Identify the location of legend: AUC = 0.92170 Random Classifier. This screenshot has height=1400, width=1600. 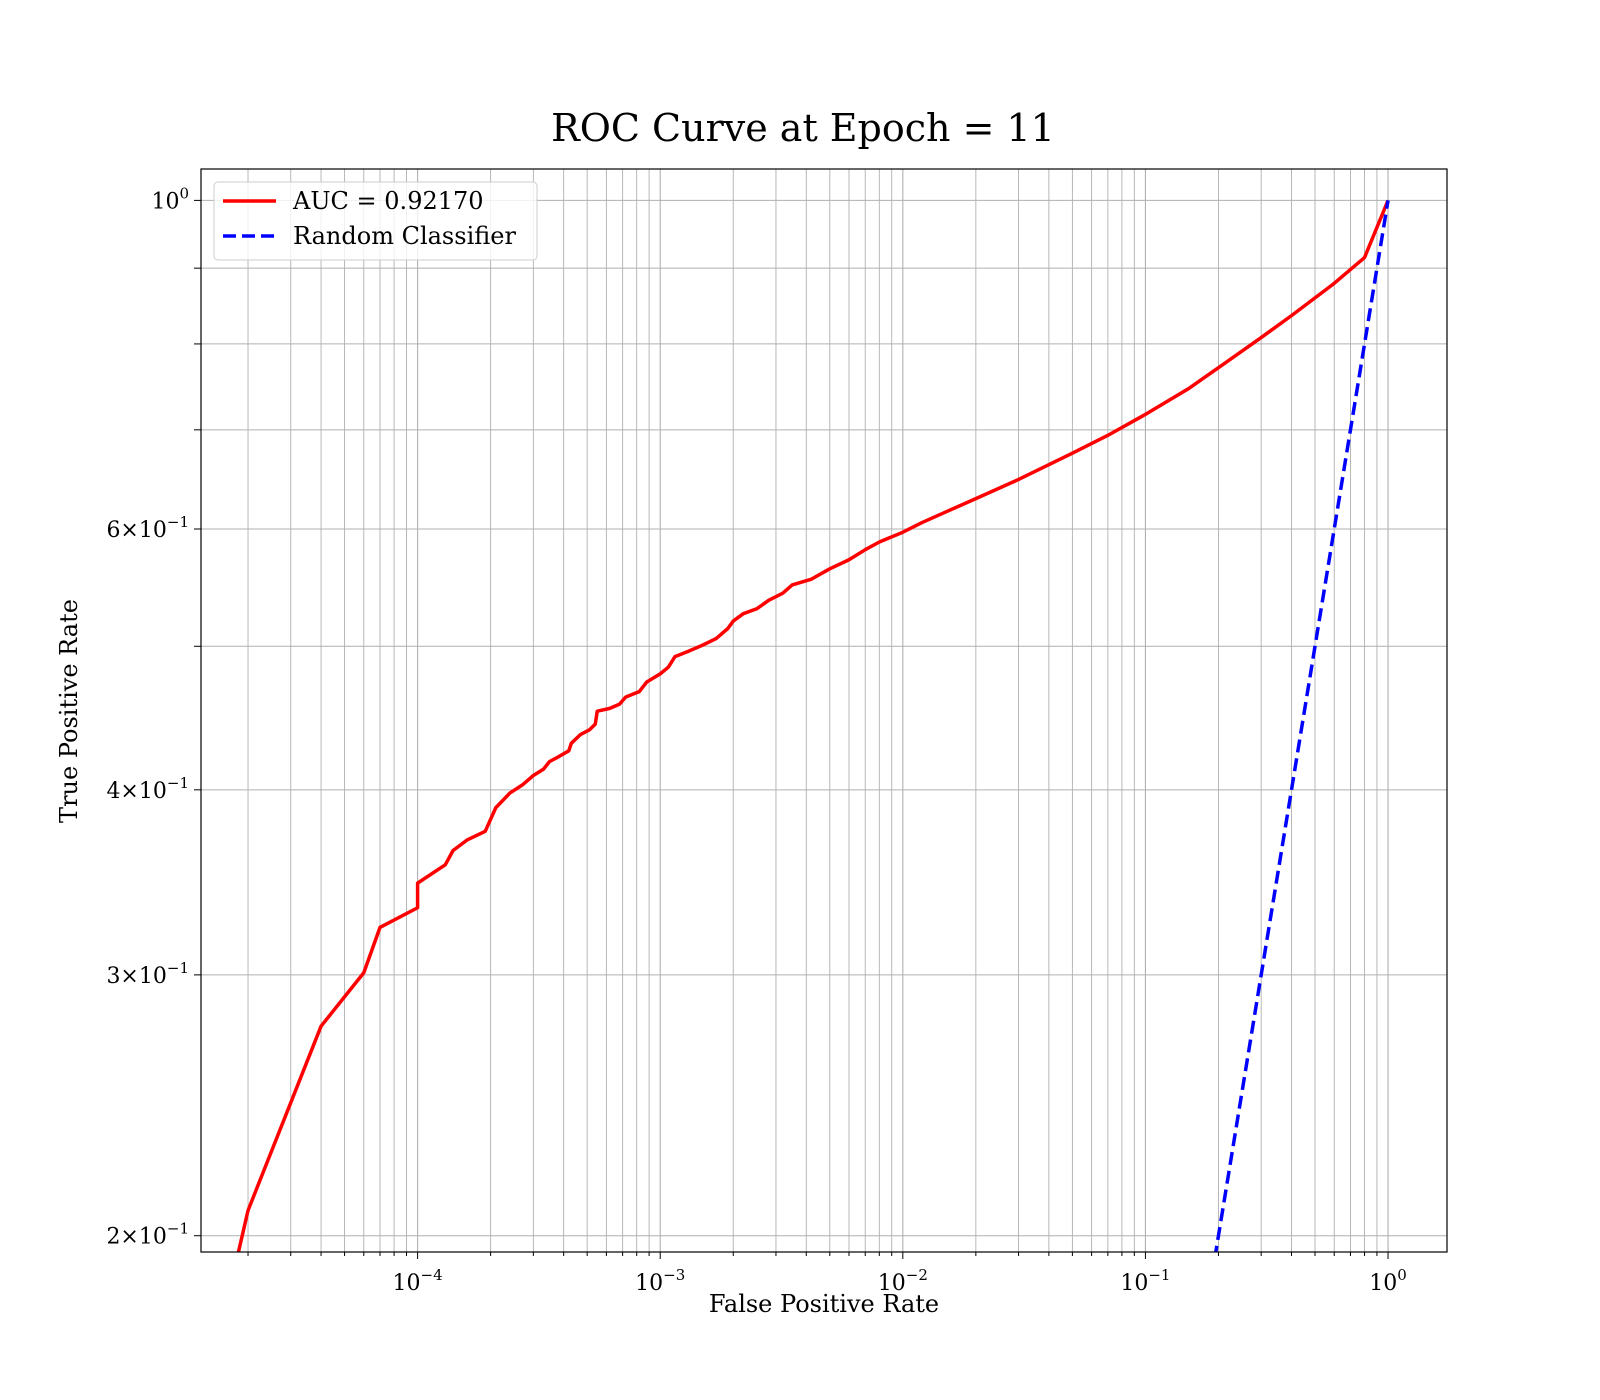
(375, 221).